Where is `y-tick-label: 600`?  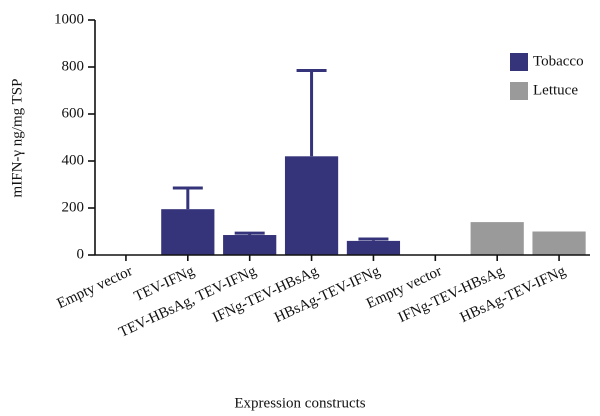
y-tick-label: 600 is located at coordinates (73, 113).